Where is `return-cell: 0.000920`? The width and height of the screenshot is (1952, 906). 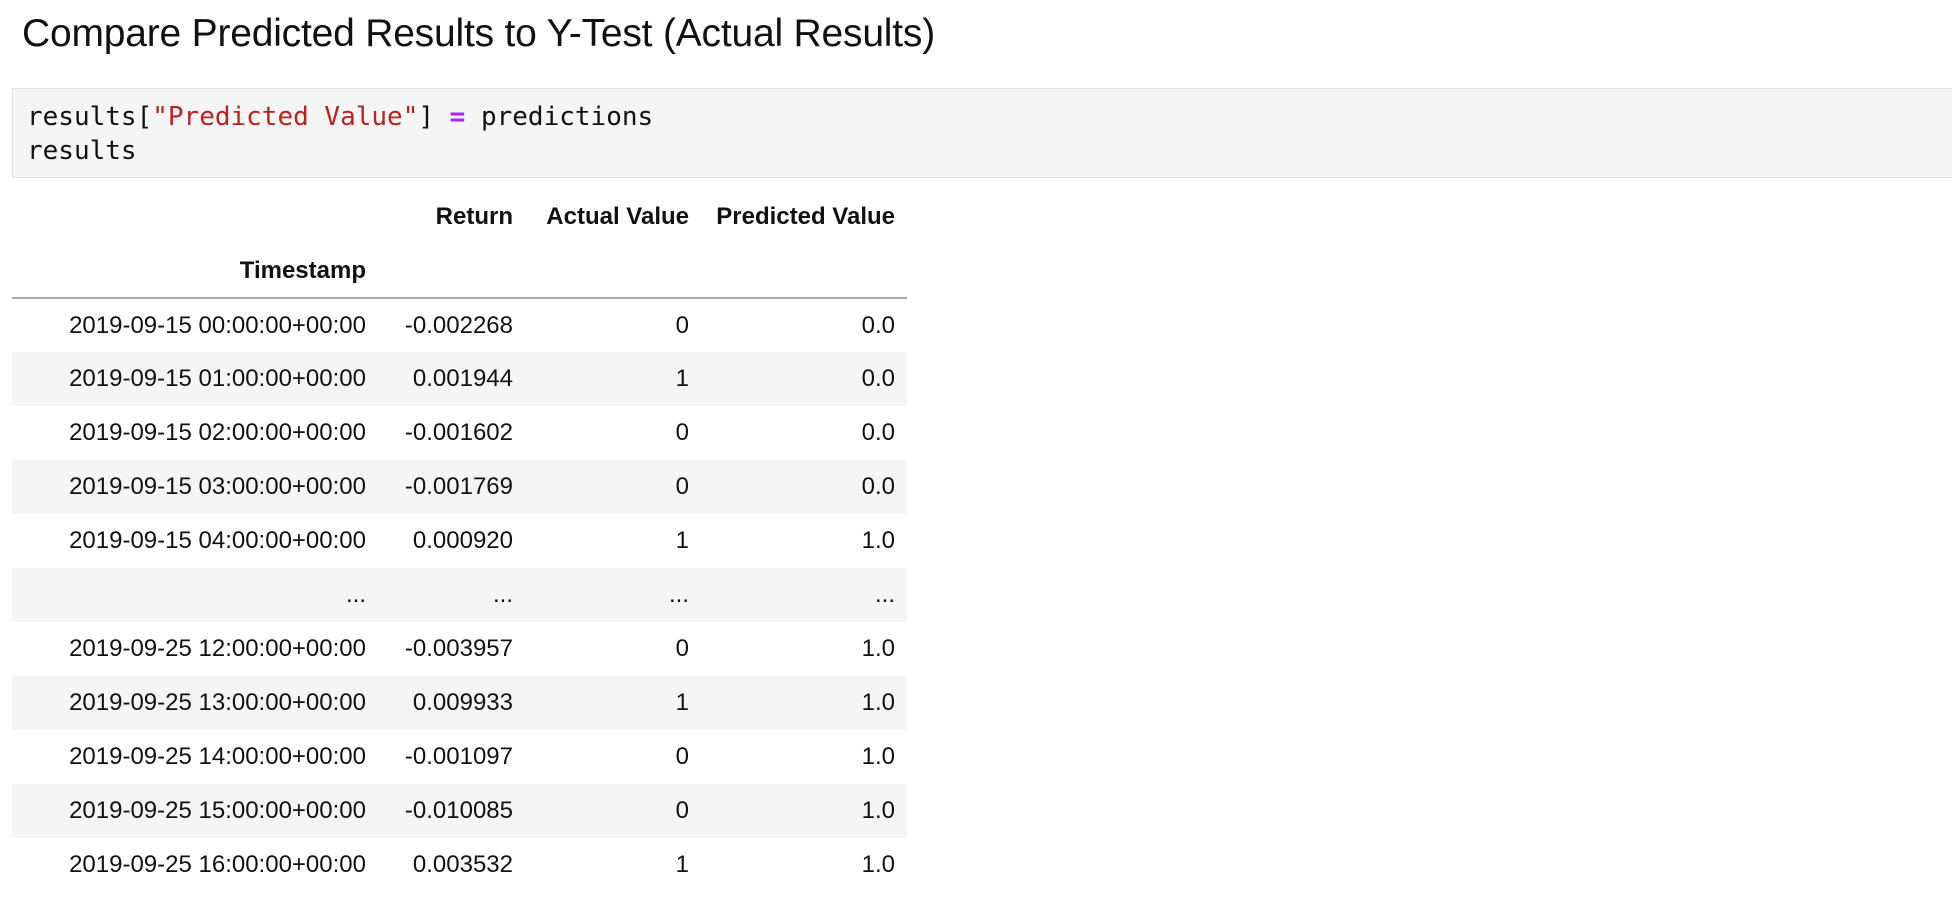 return-cell: 0.000920 is located at coordinates (462, 540).